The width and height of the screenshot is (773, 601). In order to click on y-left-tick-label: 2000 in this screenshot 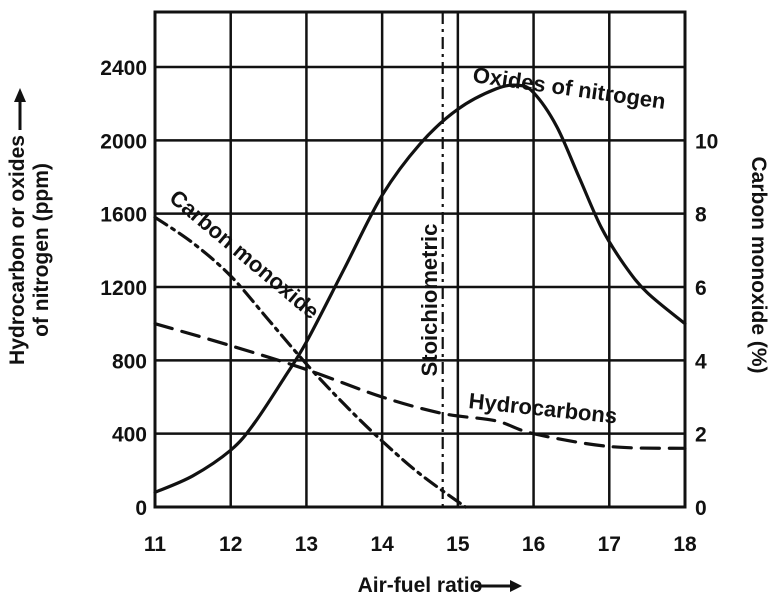, I will do `click(123, 141)`.